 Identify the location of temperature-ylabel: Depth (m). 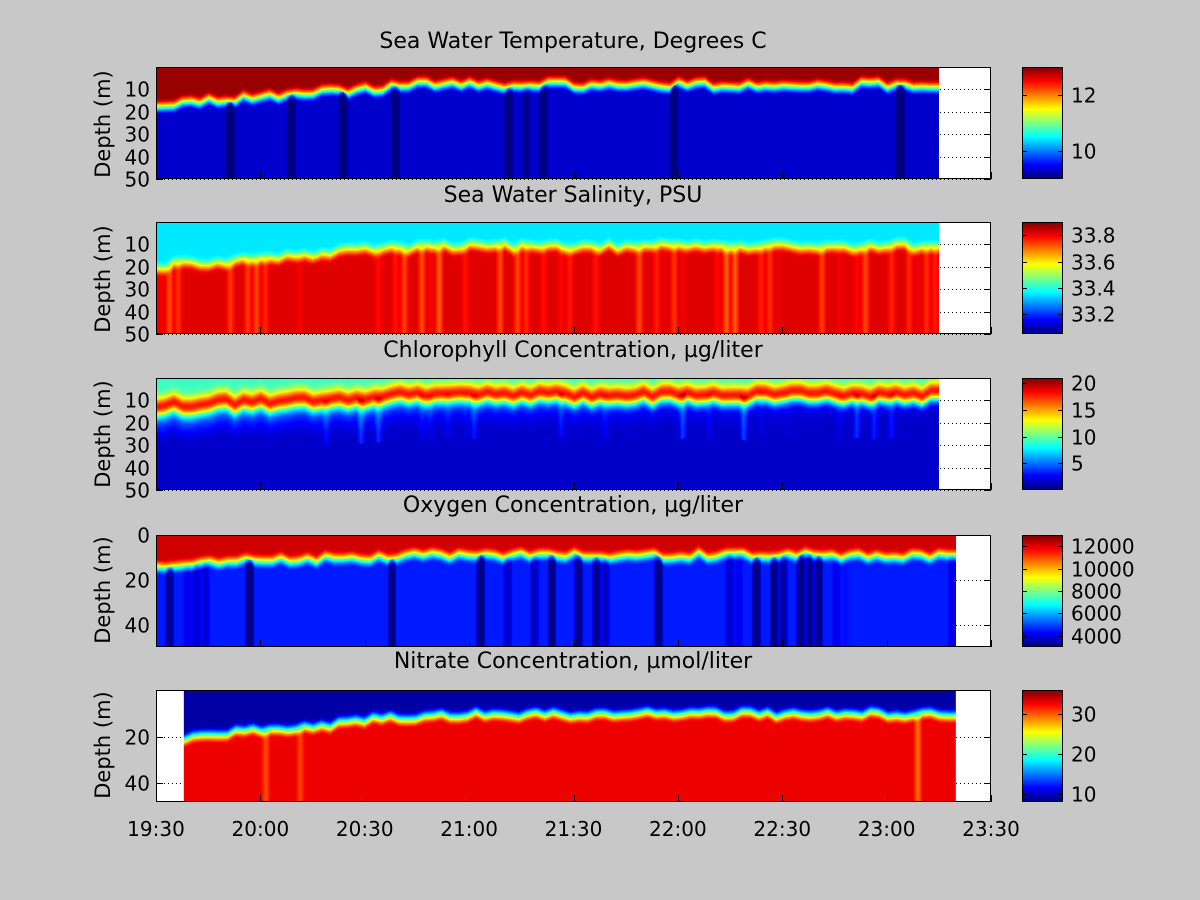
(103, 123).